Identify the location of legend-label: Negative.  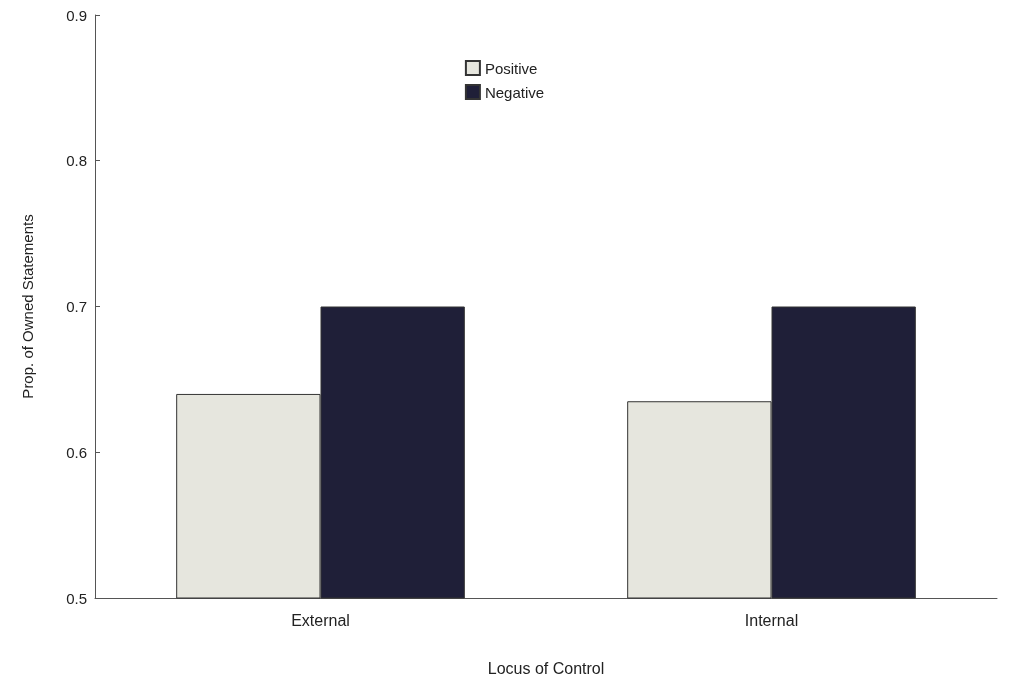
(514, 92).